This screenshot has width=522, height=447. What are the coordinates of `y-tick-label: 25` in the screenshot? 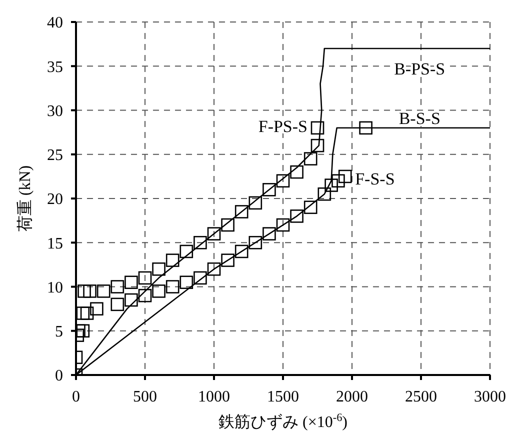 It's located at (55, 155).